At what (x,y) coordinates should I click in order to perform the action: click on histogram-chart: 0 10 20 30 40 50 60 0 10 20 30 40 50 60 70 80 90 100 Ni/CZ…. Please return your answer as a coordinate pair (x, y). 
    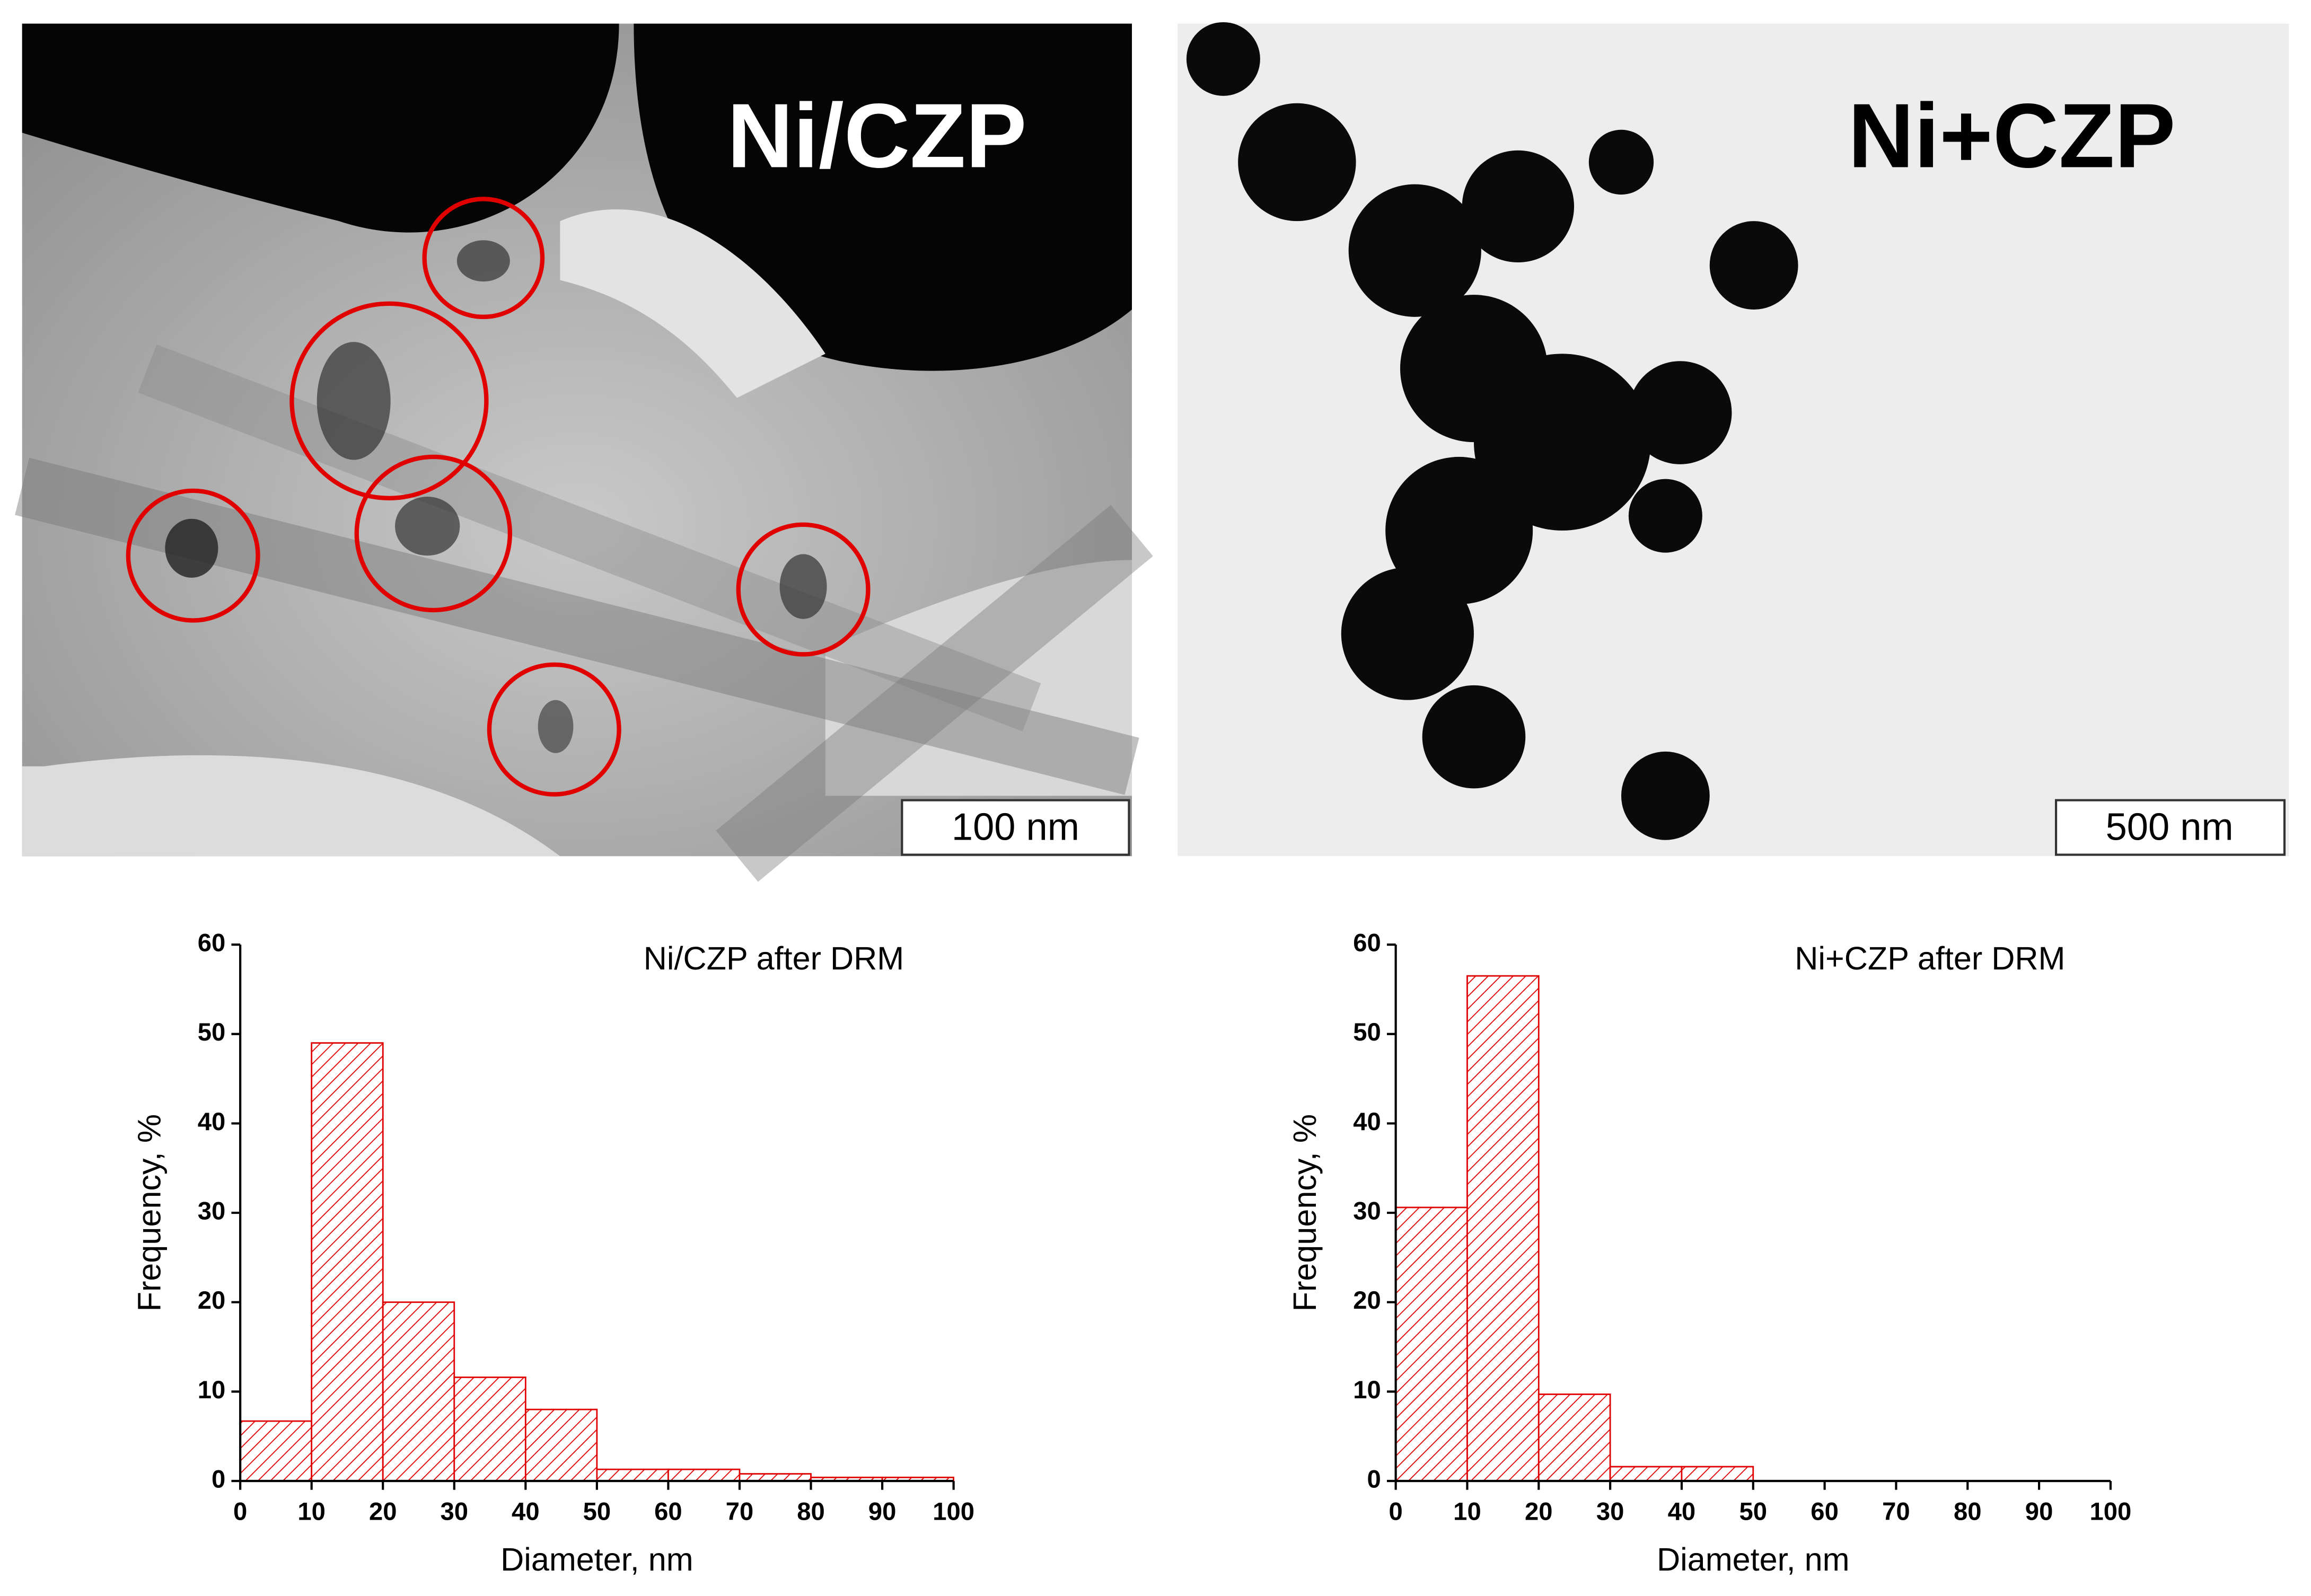
    Looking at the image, I should click on (552, 1253).